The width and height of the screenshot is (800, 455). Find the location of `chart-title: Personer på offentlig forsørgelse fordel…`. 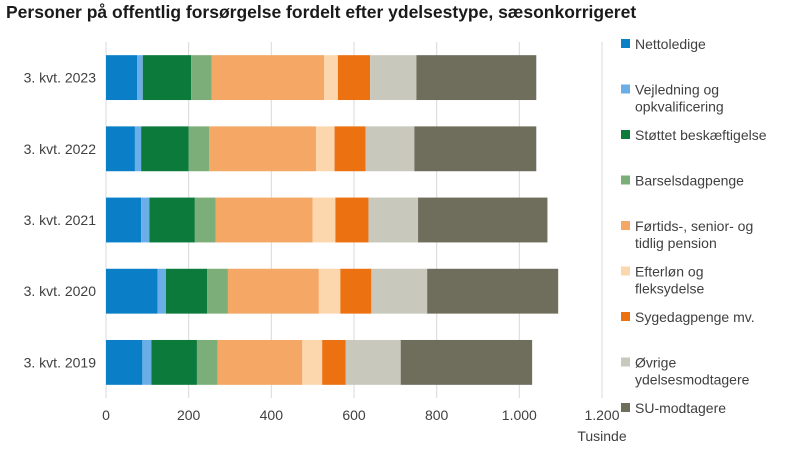

chart-title: Personer på offentlig forsørgelse fordel… is located at coordinates (321, 12).